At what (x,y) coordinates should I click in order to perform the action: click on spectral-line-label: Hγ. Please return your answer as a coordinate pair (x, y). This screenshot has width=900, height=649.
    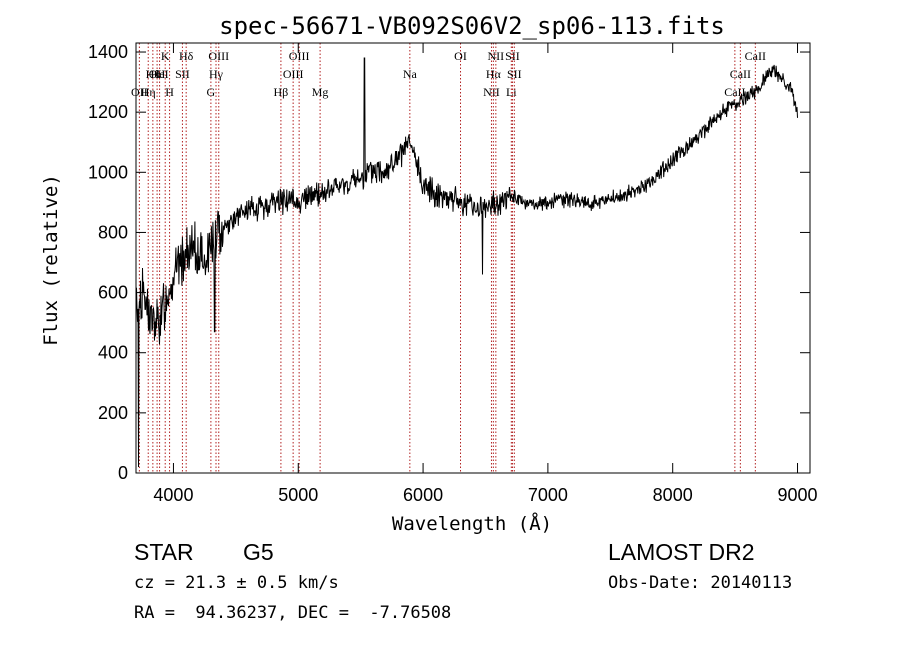
    Looking at the image, I should click on (216, 74).